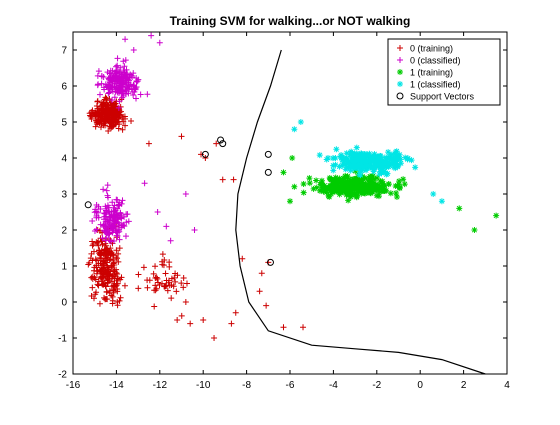 This screenshot has height=425, width=560. I want to click on y-tick-label: 7, so click(64, 51).